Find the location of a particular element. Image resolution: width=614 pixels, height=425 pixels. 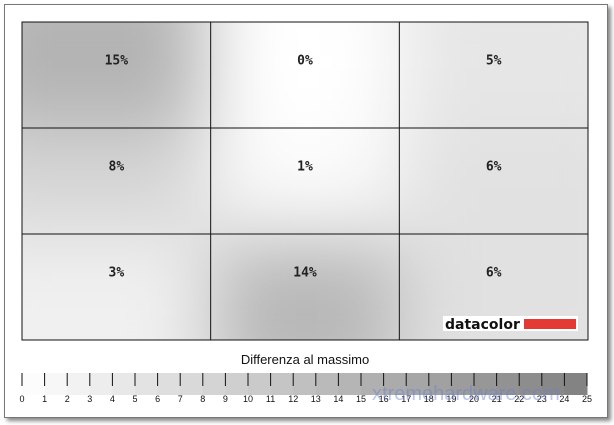

colorbar-tick-label: 9 is located at coordinates (225, 399).